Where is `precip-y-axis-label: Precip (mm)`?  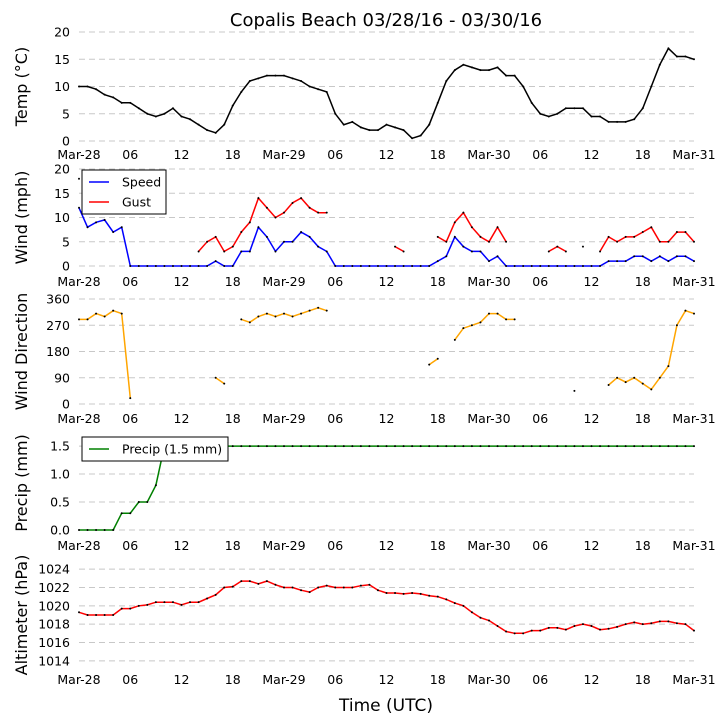
precip-y-axis-label: Precip (mm) is located at coordinates (21, 483).